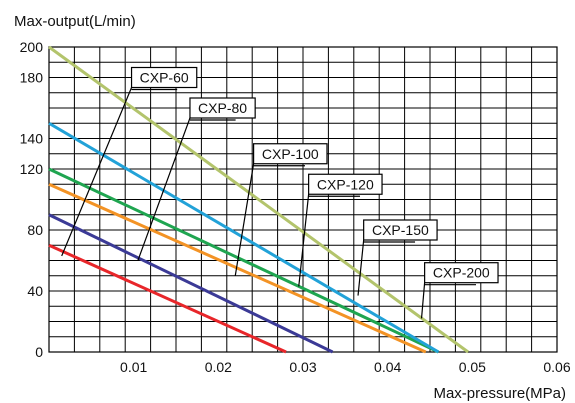 The width and height of the screenshot is (575, 403). What do you see at coordinates (32, 169) in the screenshot?
I see `y-tick-label: 120` at bounding box center [32, 169].